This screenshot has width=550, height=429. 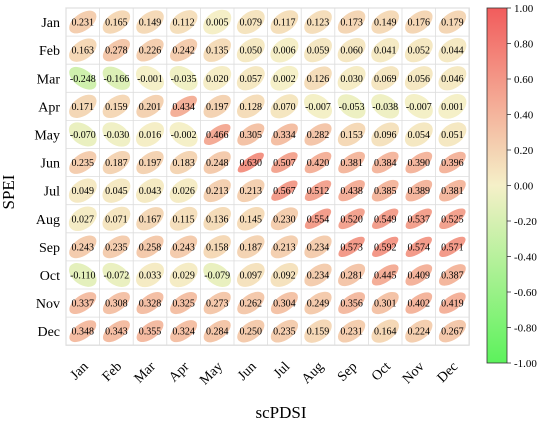 What do you see at coordinates (217, 163) in the screenshot?
I see `cell-value-label: 0.248` at bounding box center [217, 163].